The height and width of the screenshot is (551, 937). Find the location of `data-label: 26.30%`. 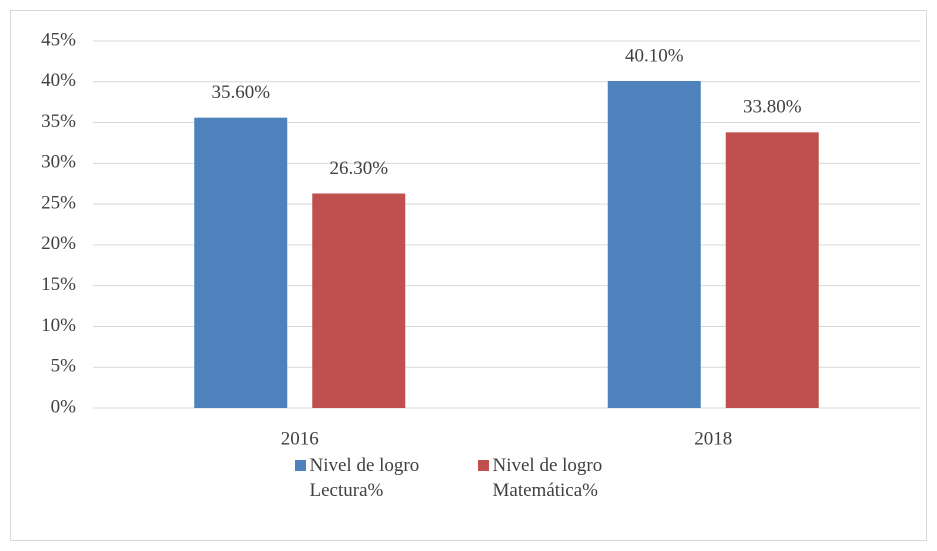

data-label: 26.30% is located at coordinates (358, 168).